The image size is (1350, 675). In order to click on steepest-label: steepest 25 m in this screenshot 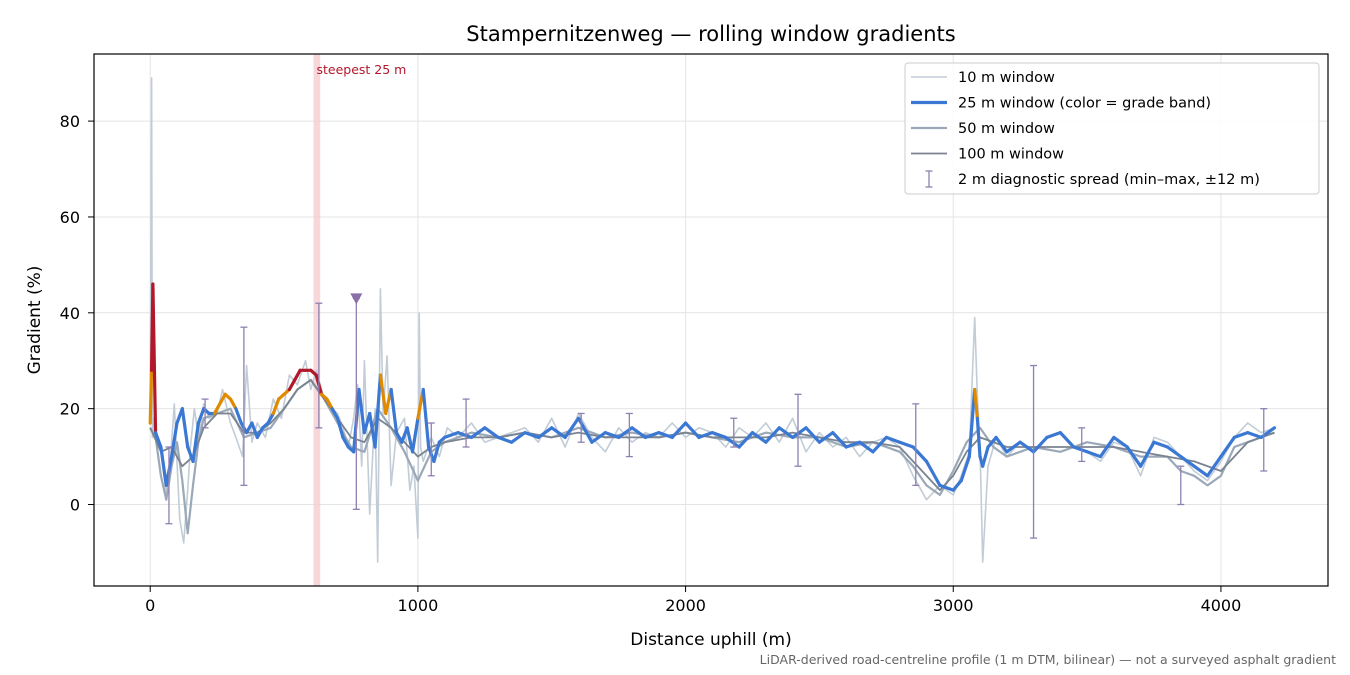, I will do `click(361, 69)`.